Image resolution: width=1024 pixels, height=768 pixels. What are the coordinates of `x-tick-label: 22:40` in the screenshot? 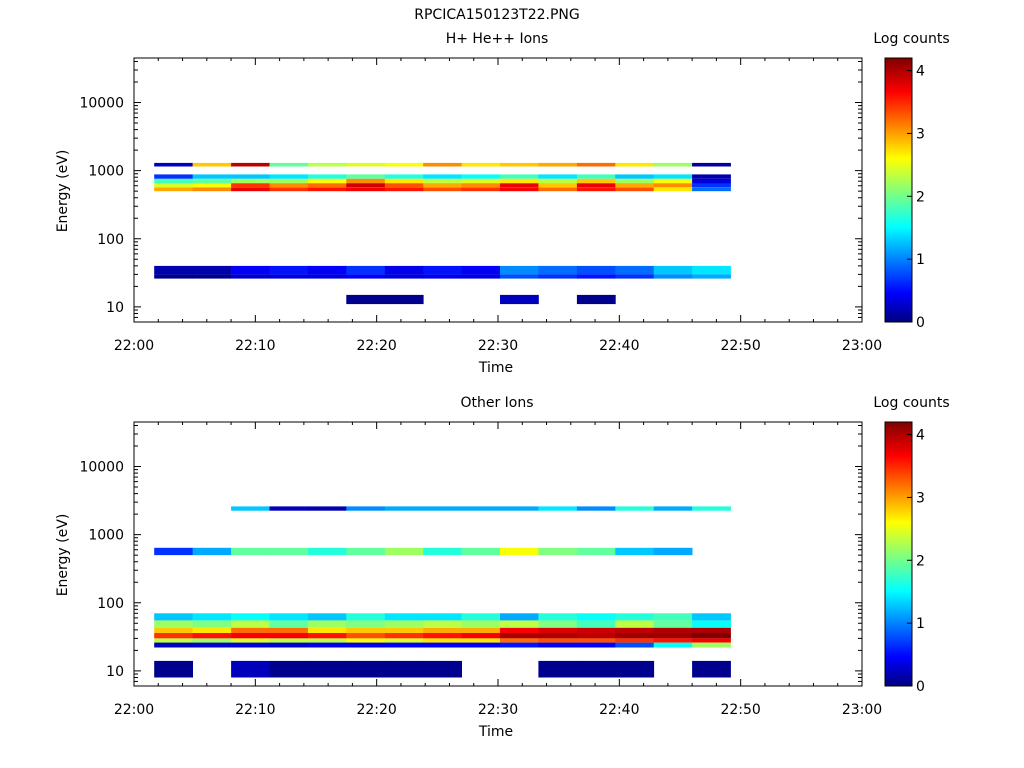 It's located at (619, 346).